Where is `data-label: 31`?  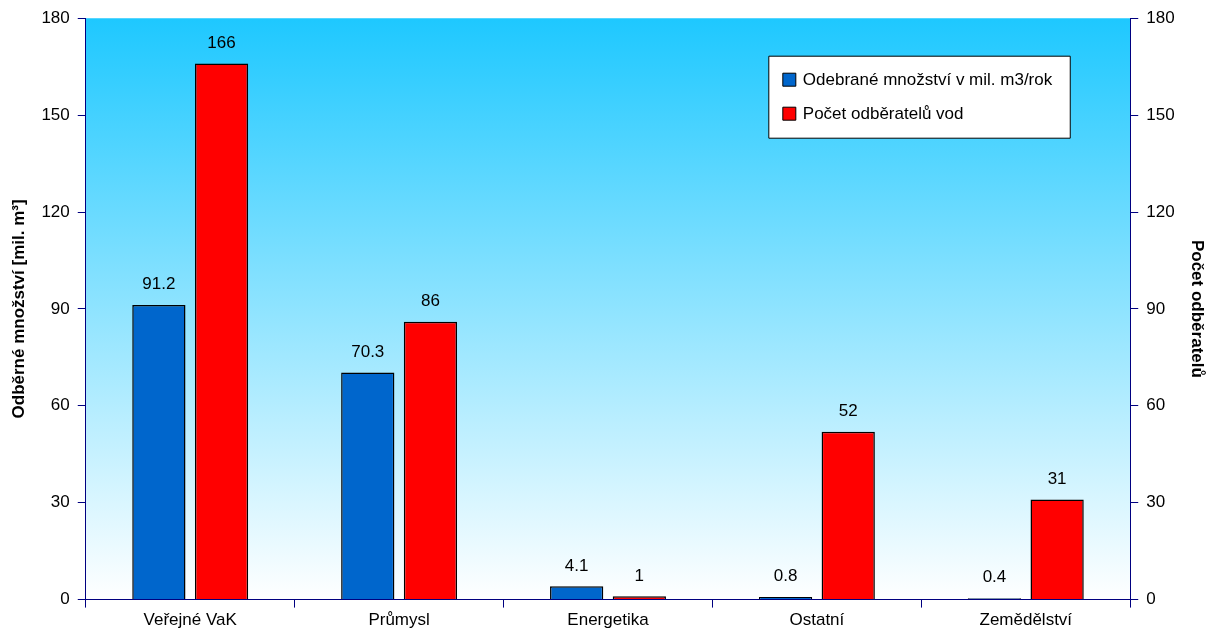 data-label: 31 is located at coordinates (1057, 478).